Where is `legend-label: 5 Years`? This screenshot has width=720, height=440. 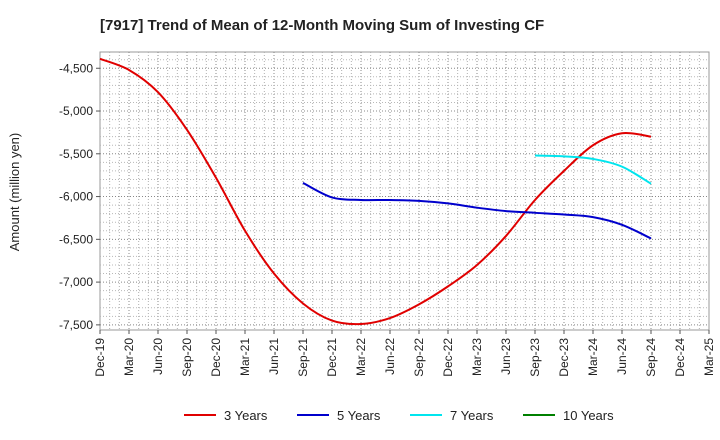
legend-label: 5 Years is located at coordinates (359, 415).